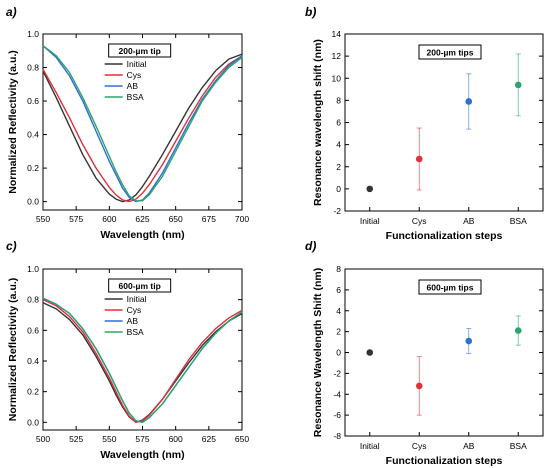 This screenshot has height=468, width=550. Describe the element at coordinates (337, 436) in the screenshot. I see `y-tick-label: -8` at that location.